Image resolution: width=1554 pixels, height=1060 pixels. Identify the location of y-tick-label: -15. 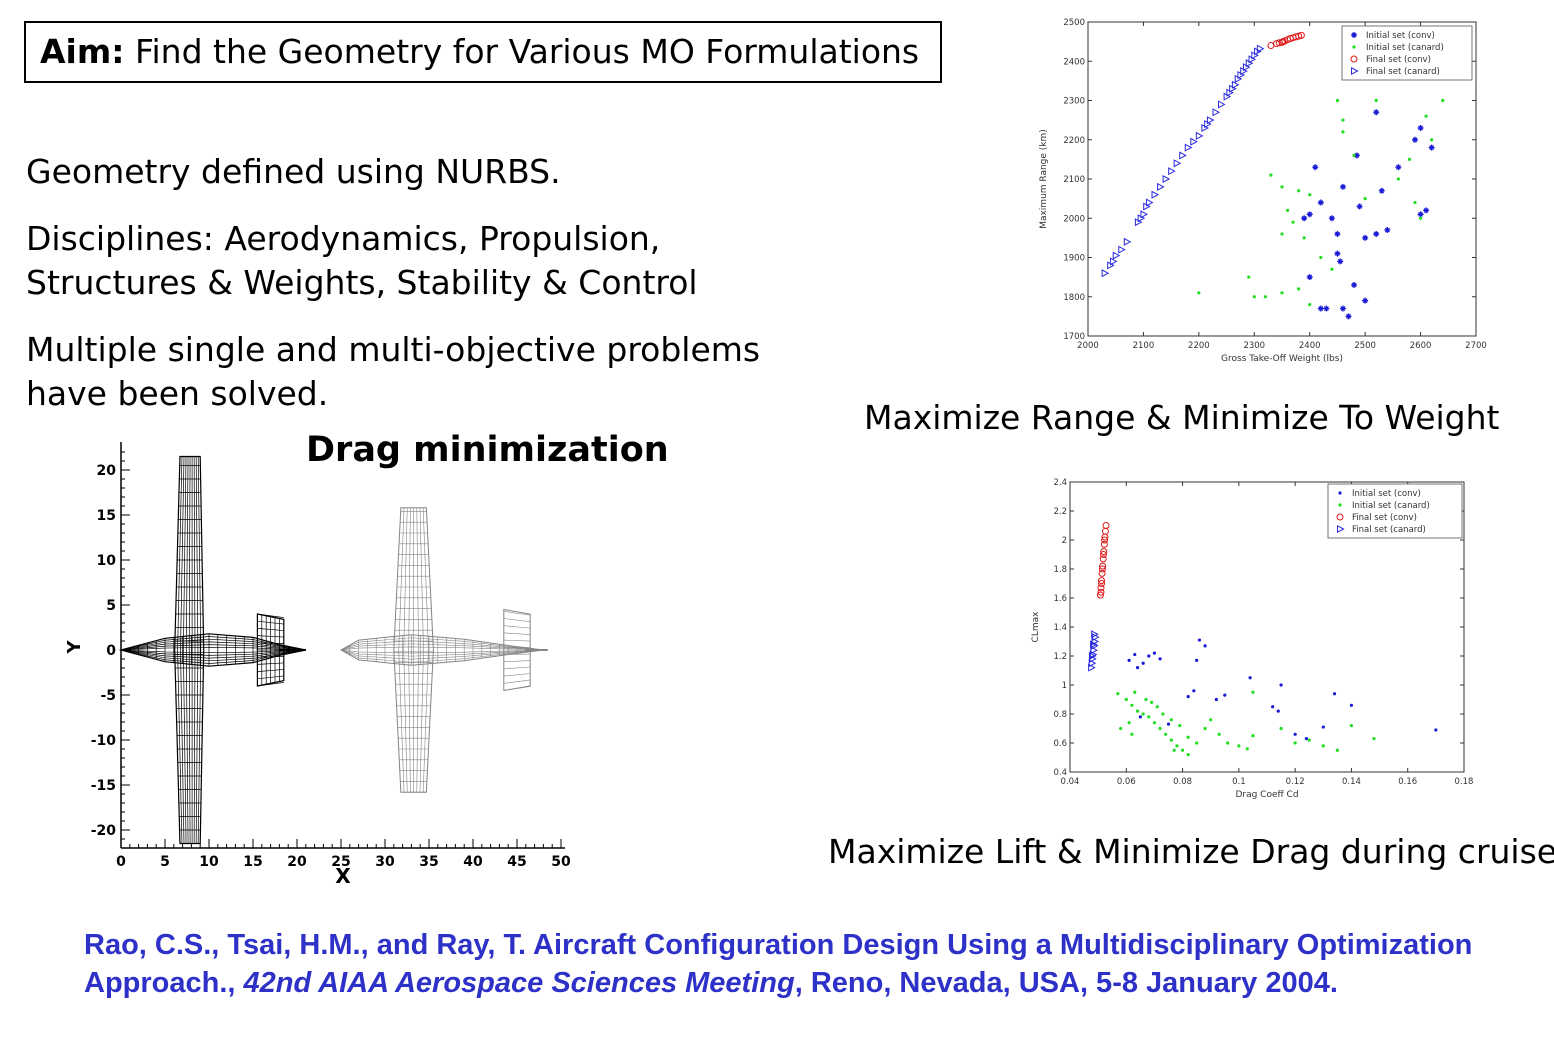
(103, 786).